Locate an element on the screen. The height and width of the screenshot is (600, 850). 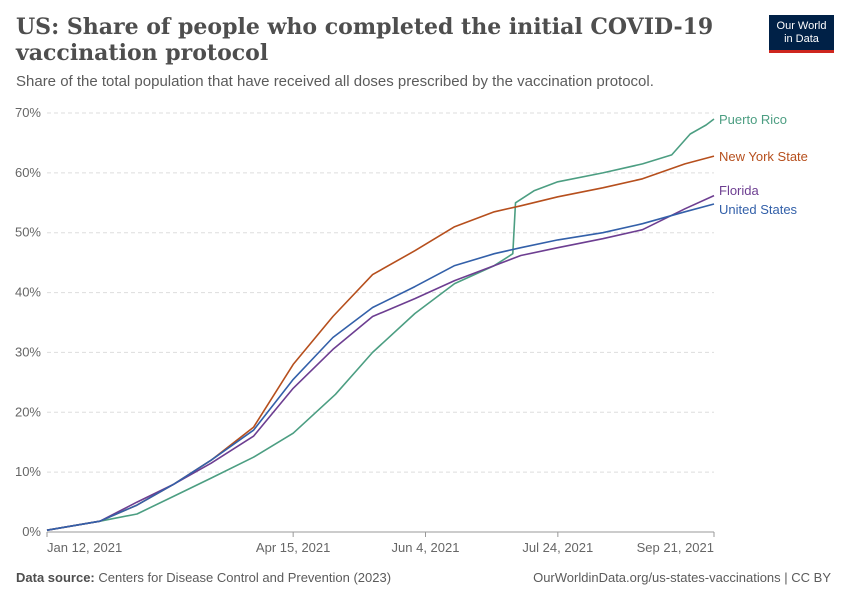
series-label-united-states: United States is located at coordinates (758, 209).